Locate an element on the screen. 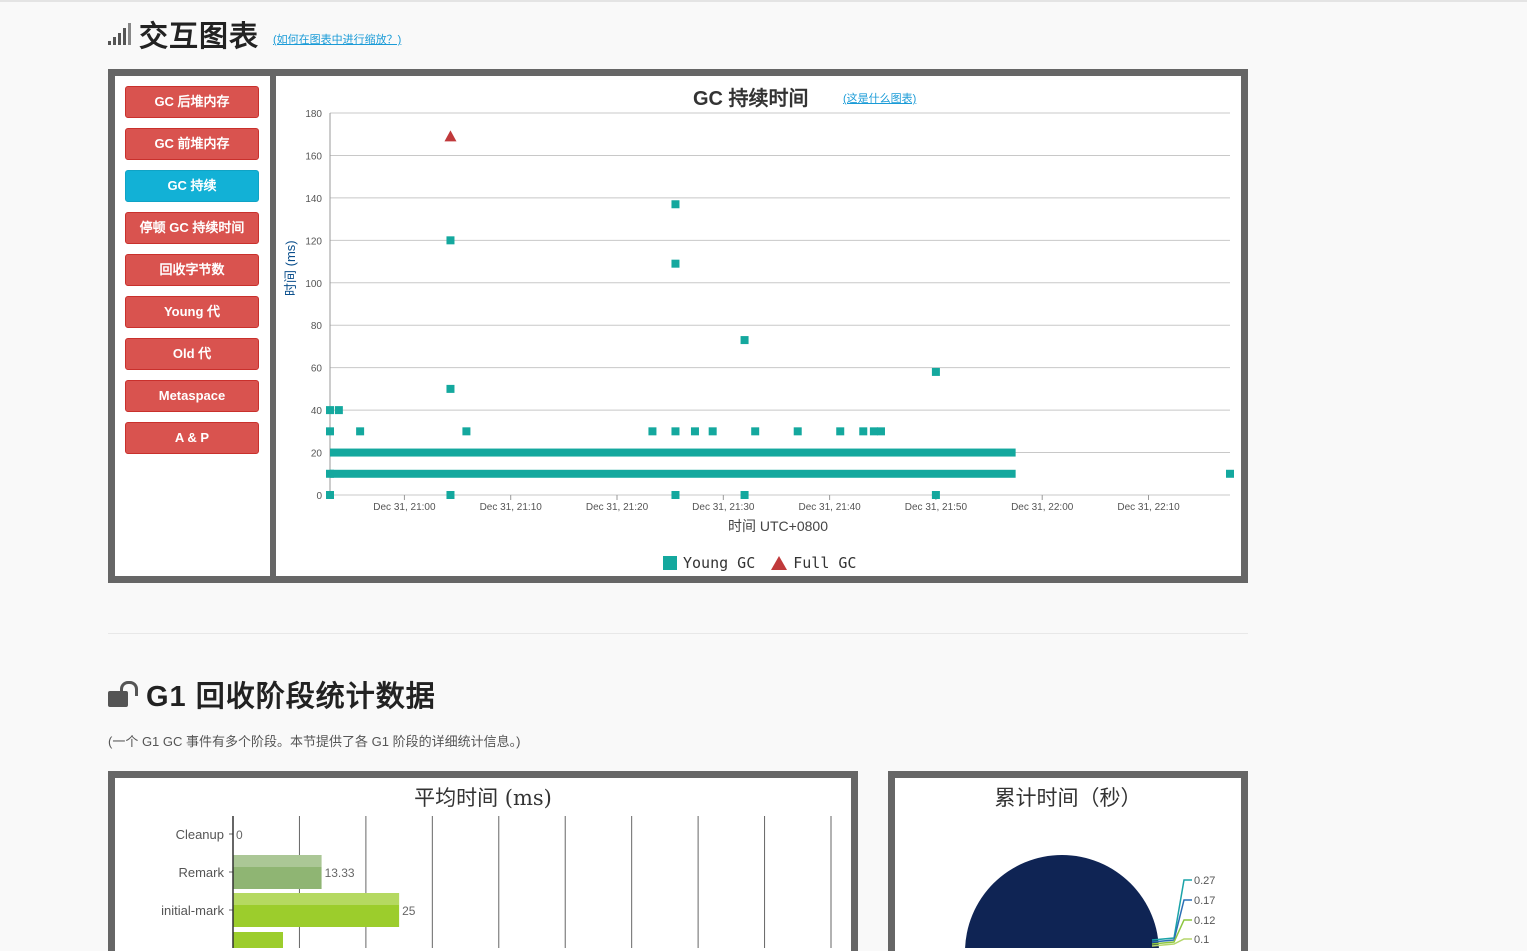 The width and height of the screenshot is (1527, 951). pie-slice-main is located at coordinates (1062, 901).